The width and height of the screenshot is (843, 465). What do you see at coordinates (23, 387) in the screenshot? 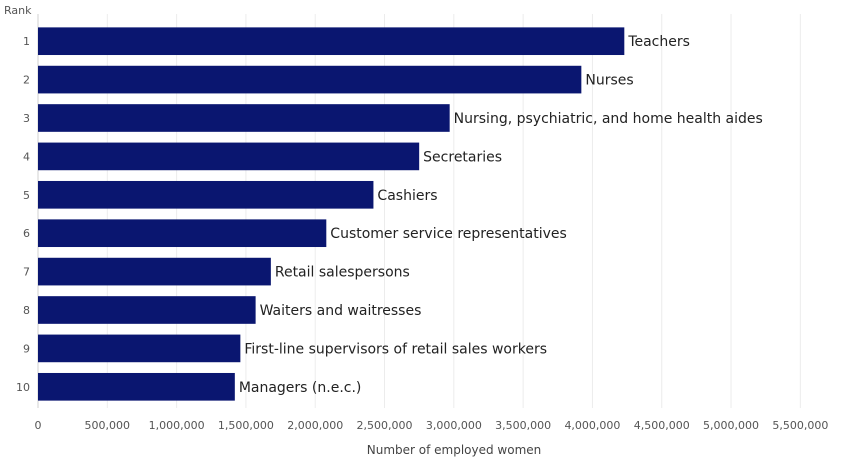
I see `y-tick-label: 10` at bounding box center [23, 387].